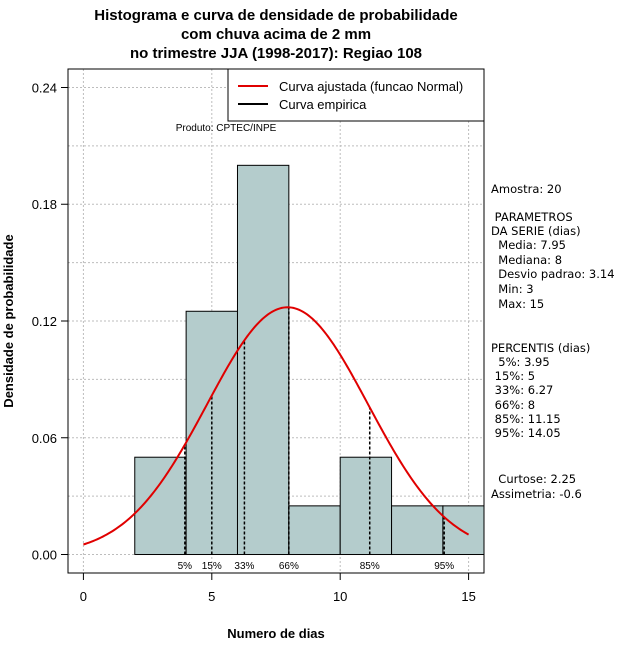  What do you see at coordinates (512, 289) in the screenshot?
I see `stat-min: Min: 3` at bounding box center [512, 289].